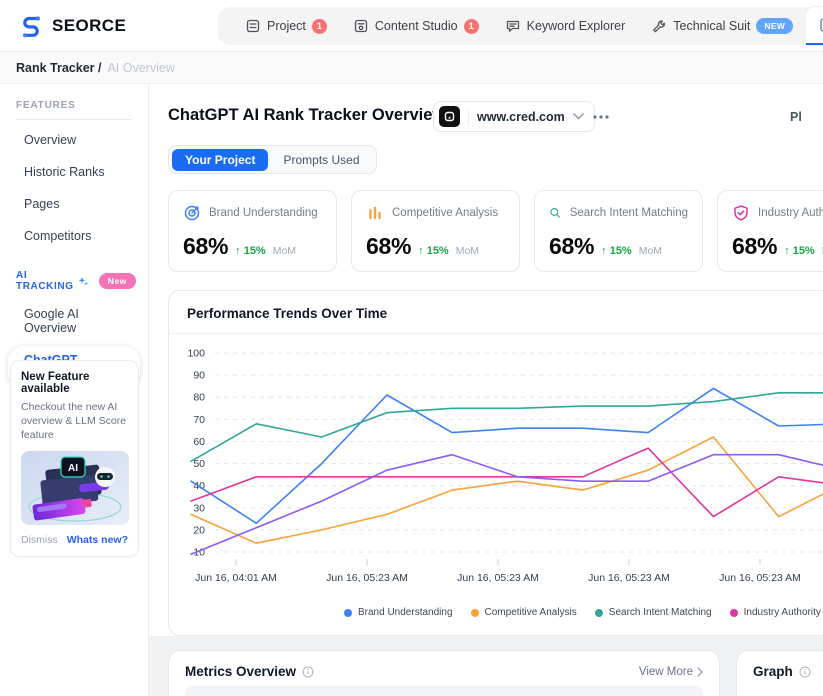 Image resolution: width=823 pixels, height=696 pixels. What do you see at coordinates (39, 539) in the screenshot?
I see `promo-dismiss-button: Dismiss` at bounding box center [39, 539].